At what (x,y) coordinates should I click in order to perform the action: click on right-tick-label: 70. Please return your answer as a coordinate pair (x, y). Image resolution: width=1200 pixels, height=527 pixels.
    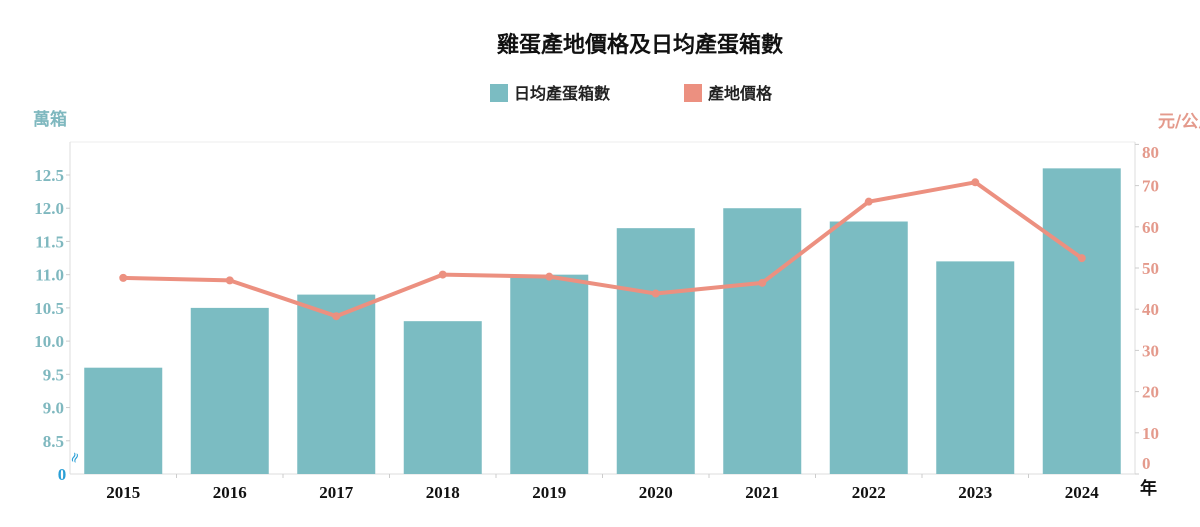
    Looking at the image, I should click on (1150, 186).